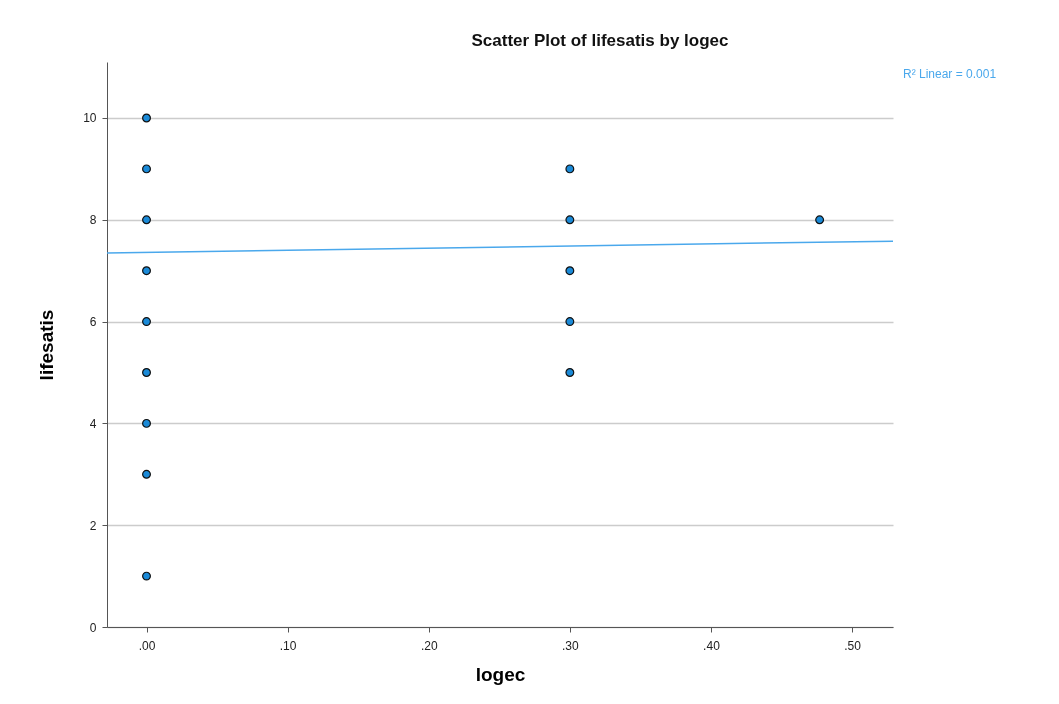 The image size is (1059, 704). I want to click on y-axis-title: lifesatis, so click(47, 345).